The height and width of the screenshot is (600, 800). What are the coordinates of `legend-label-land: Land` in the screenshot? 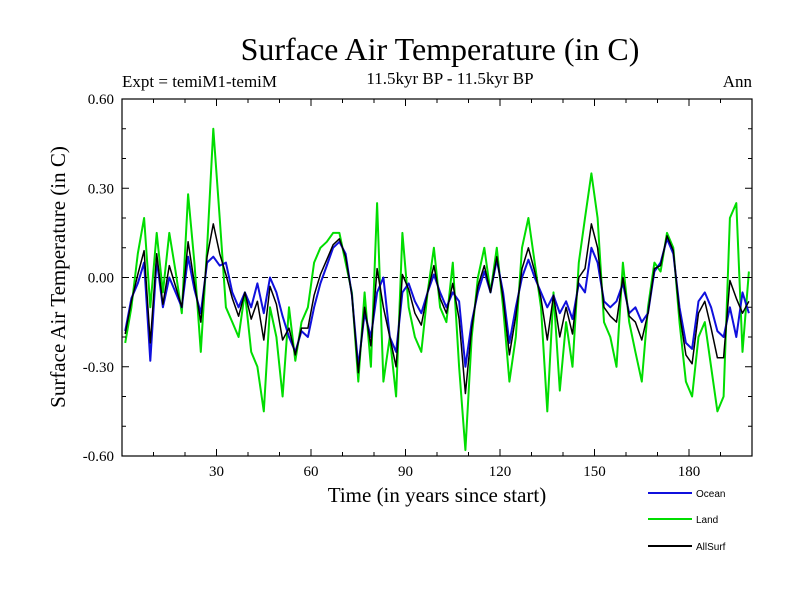 It's located at (707, 520).